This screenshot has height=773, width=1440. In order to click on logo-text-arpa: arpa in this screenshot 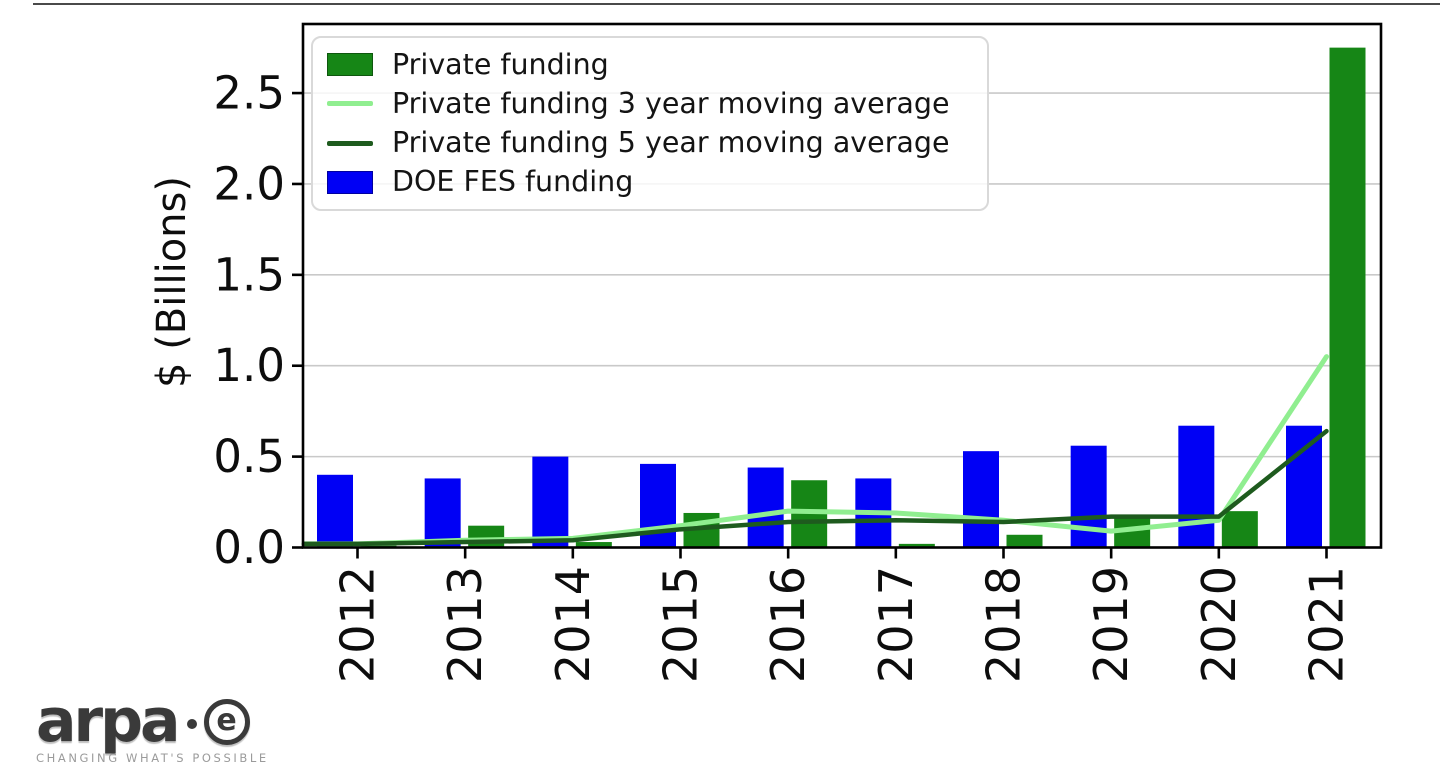, I will do `click(108, 721)`.